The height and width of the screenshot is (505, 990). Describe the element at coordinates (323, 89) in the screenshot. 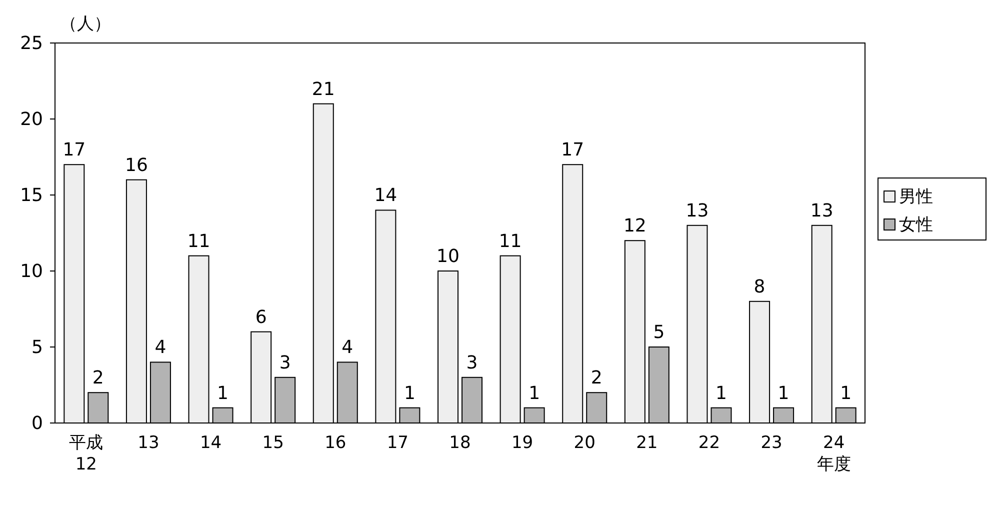

I see `data-label: 21` at that location.